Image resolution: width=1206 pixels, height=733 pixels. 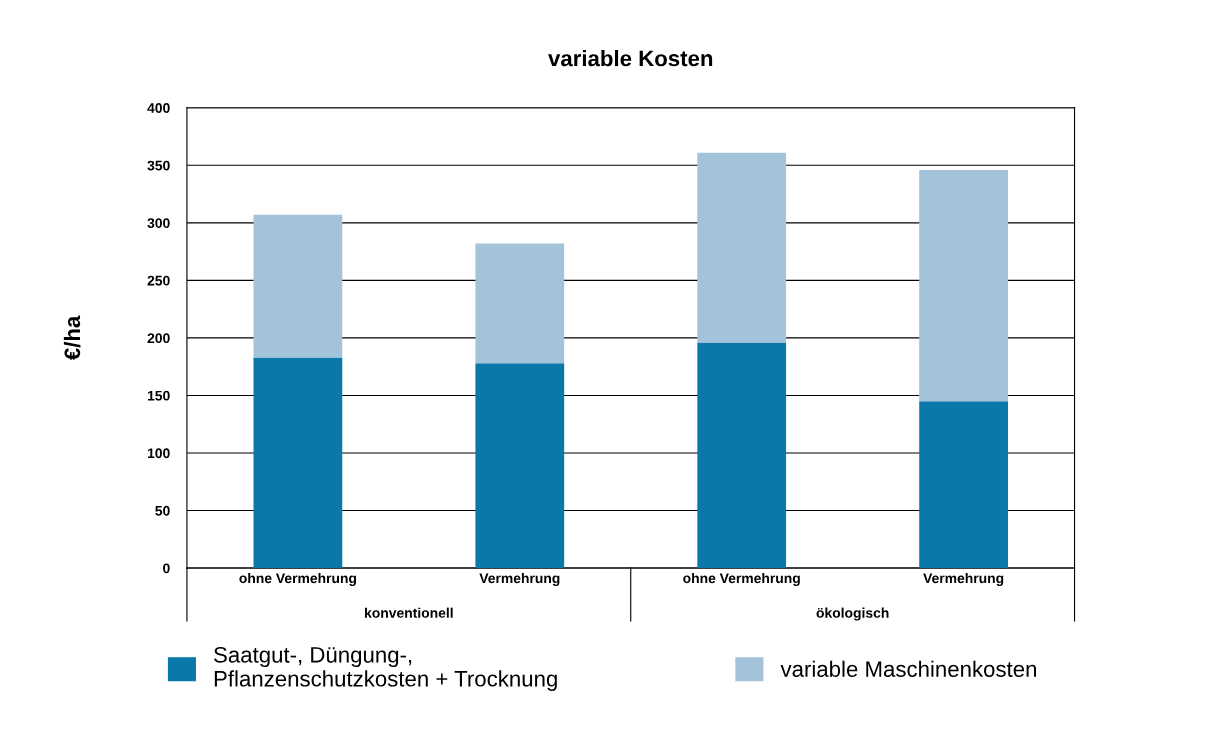 What do you see at coordinates (72, 338) in the screenshot?
I see `y-axis-title: €/ha` at bounding box center [72, 338].